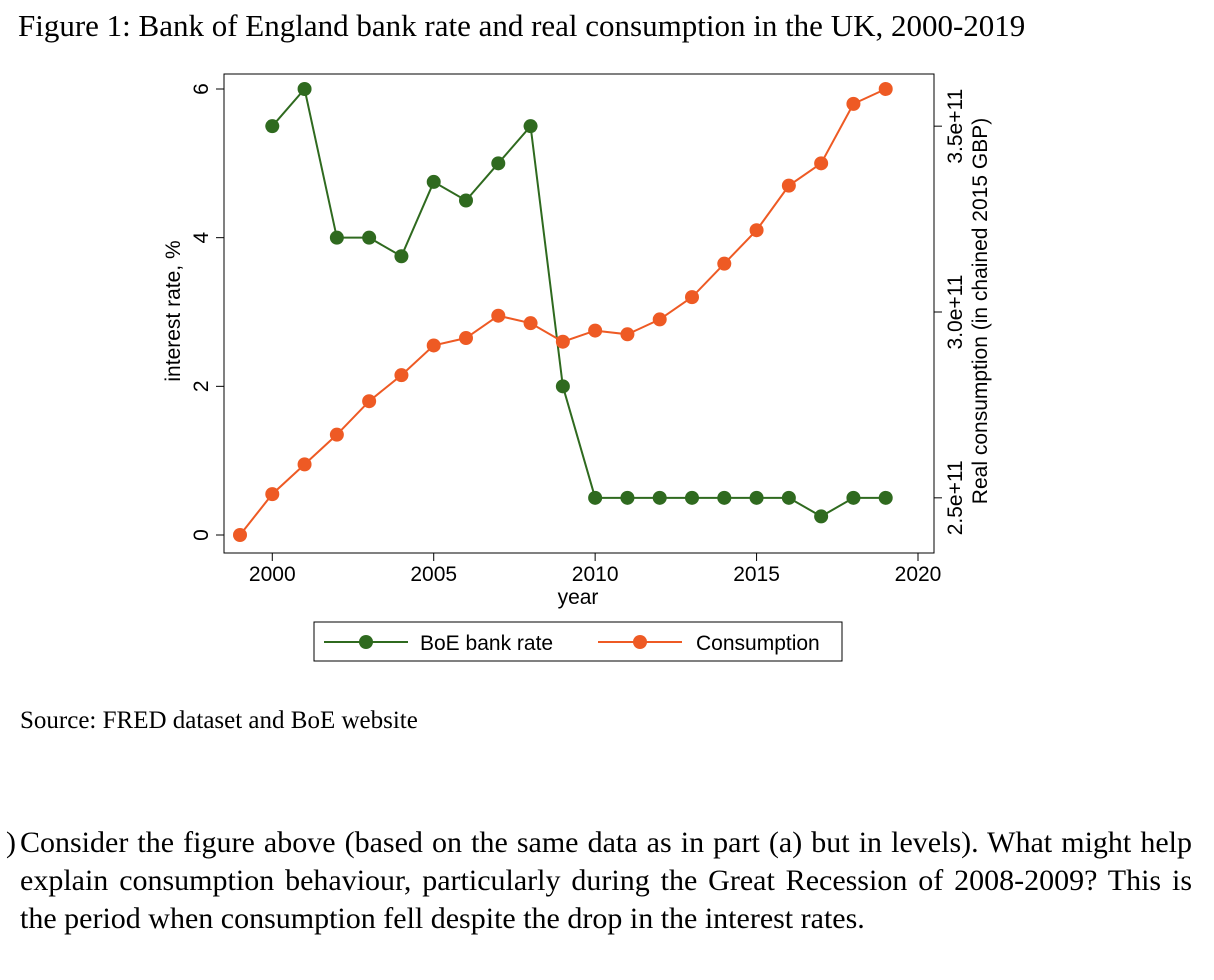 Image resolution: width=1214 pixels, height=980 pixels. I want to click on y-right-tick-label: 3.5e+11, so click(955, 126).